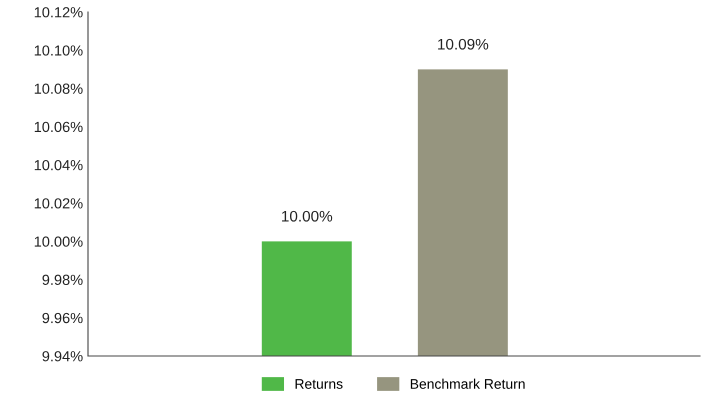  I want to click on y-tick-label: 9.94%, so click(62, 356).